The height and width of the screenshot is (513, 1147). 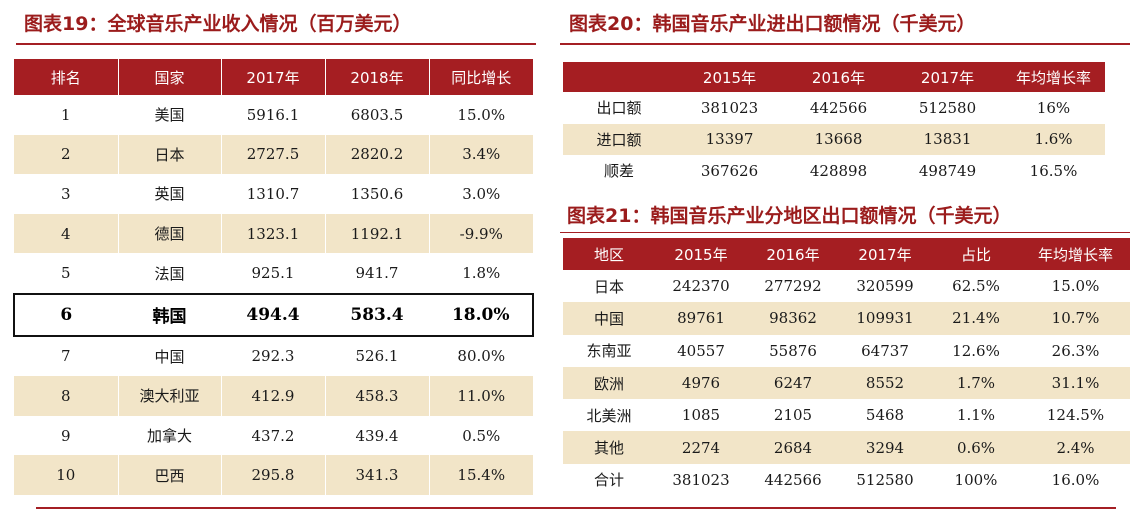 I want to click on value-cell: 341.3, so click(x=377, y=475).